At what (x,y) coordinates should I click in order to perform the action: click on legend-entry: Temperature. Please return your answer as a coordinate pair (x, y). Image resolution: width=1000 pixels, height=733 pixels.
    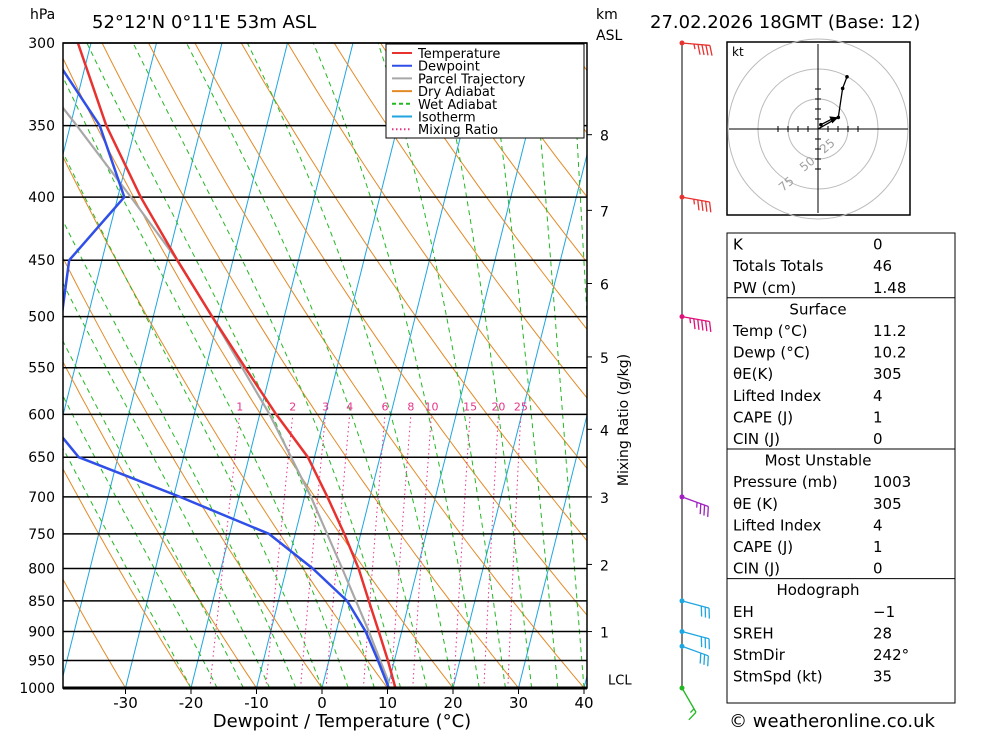
    Looking at the image, I should click on (458, 54).